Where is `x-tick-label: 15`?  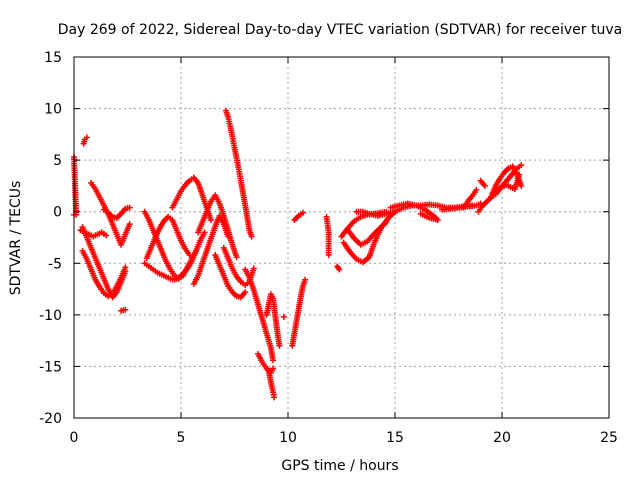 x-tick-label: 15 is located at coordinates (395, 438).